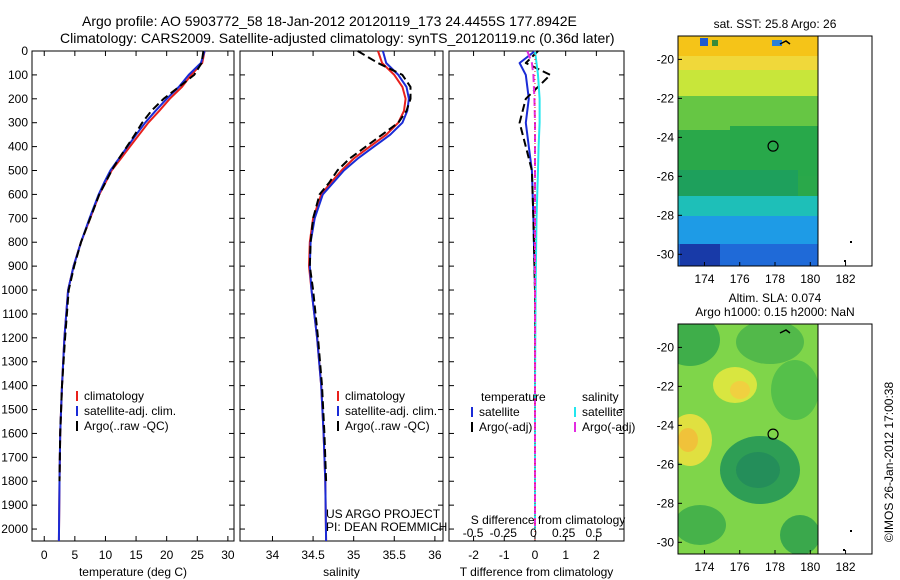 This screenshot has width=900, height=580. Describe the element at coordinates (133, 572) in the screenshot. I see `temperature-xlabel: temperature (deg C)` at that location.